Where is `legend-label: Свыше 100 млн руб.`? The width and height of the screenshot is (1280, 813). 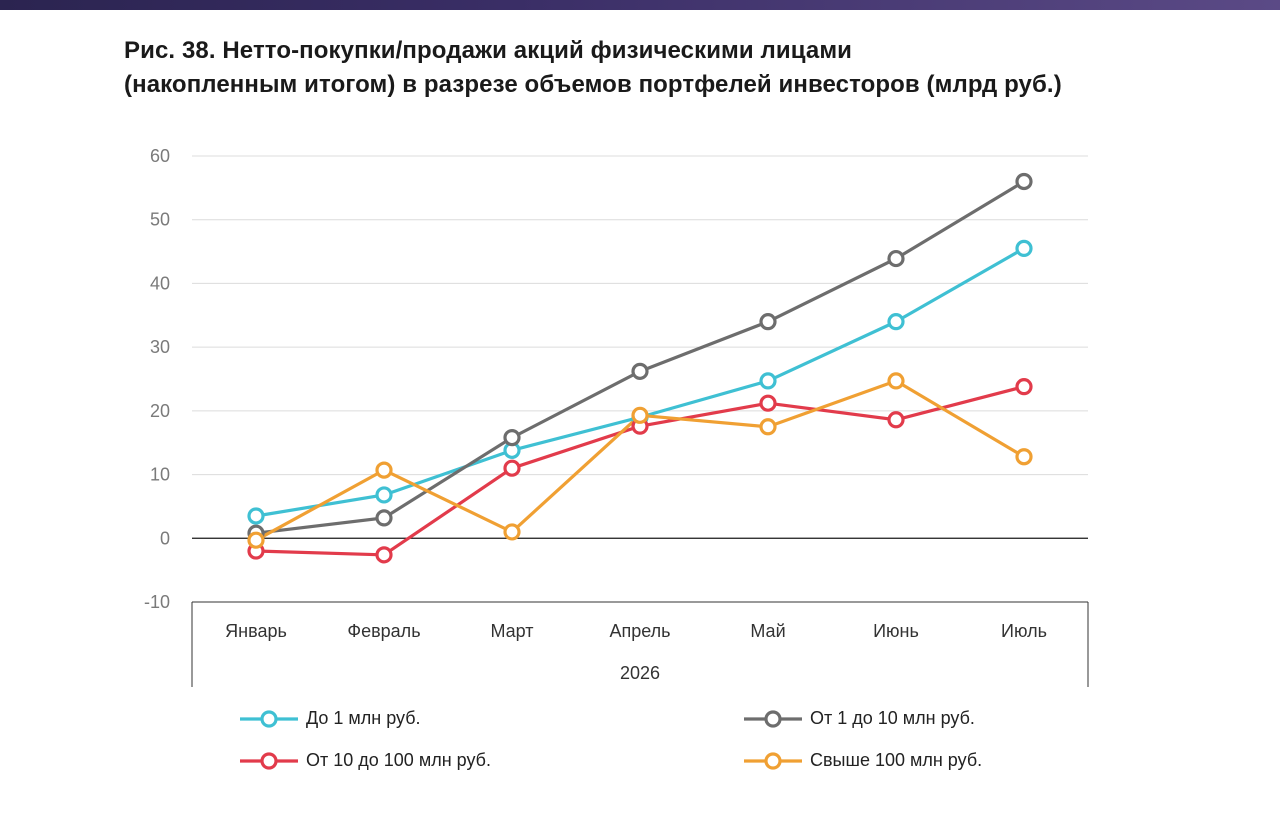
legend-label: Свыше 100 млн руб. is located at coordinates (896, 760).